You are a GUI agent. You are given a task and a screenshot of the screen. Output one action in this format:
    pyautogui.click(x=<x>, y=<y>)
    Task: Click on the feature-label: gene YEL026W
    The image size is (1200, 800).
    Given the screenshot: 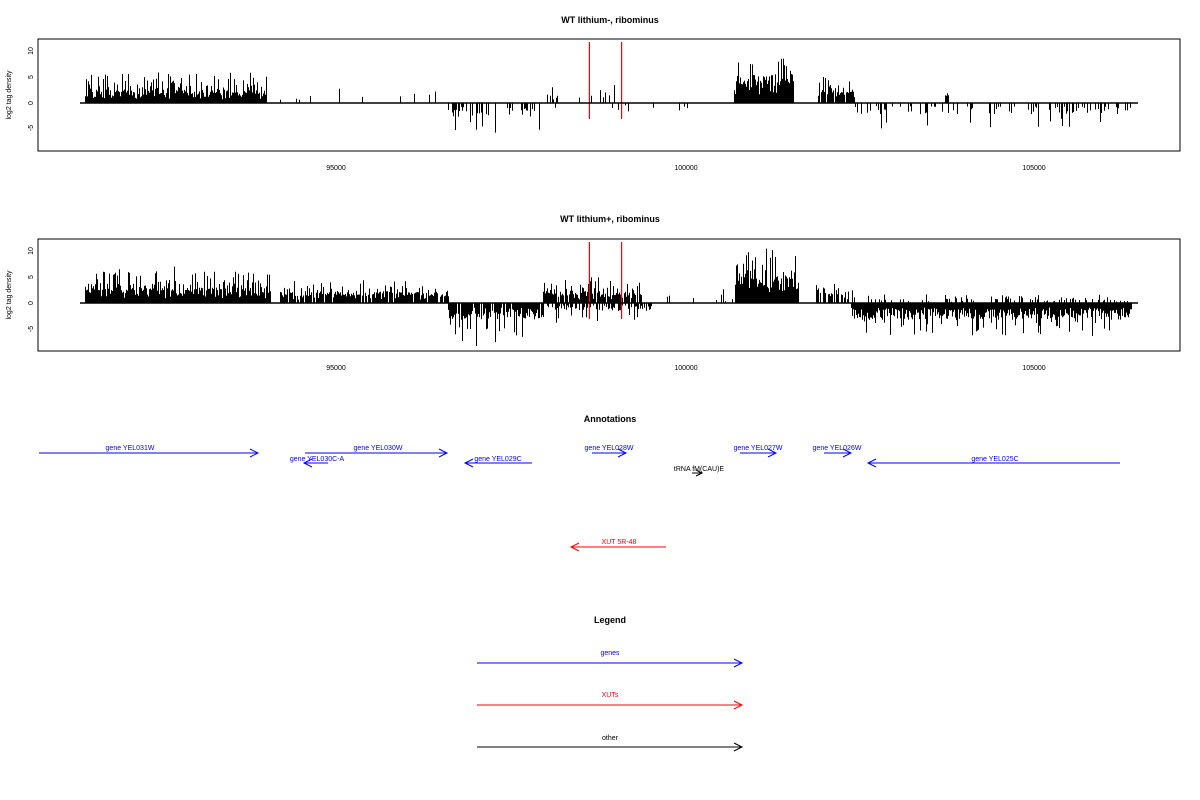 What is the action you would take?
    pyautogui.click(x=837, y=448)
    